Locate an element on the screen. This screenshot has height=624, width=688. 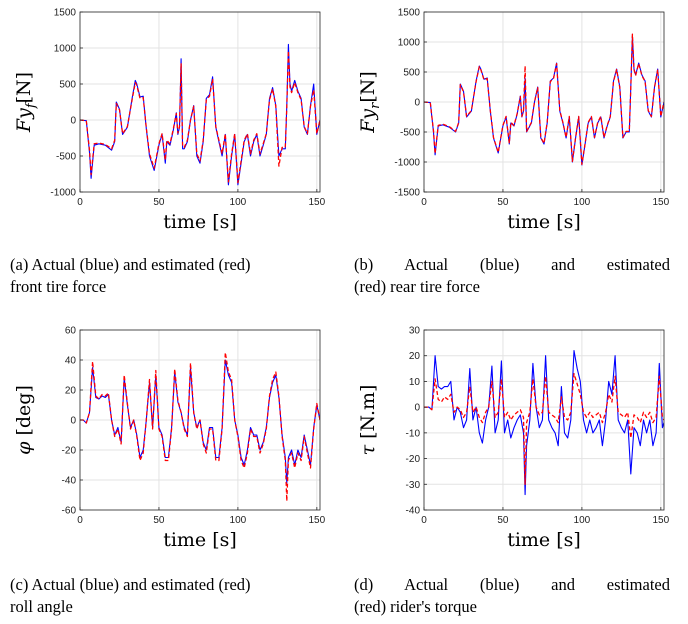
caption-a-line1: (a) Actual (blue) and estimated (red) is located at coordinates (130, 264).